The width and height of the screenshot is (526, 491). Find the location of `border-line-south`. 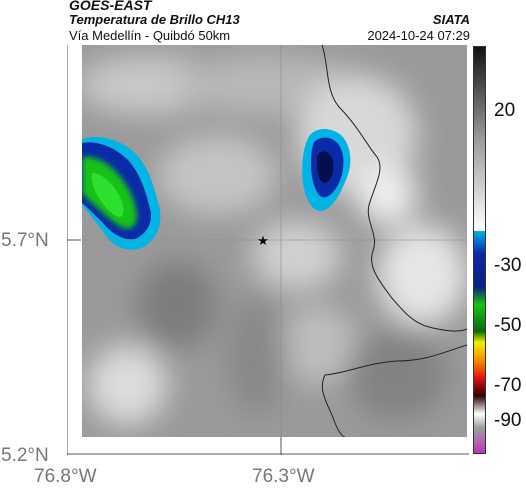

border-line-south is located at coordinates (394, 390).